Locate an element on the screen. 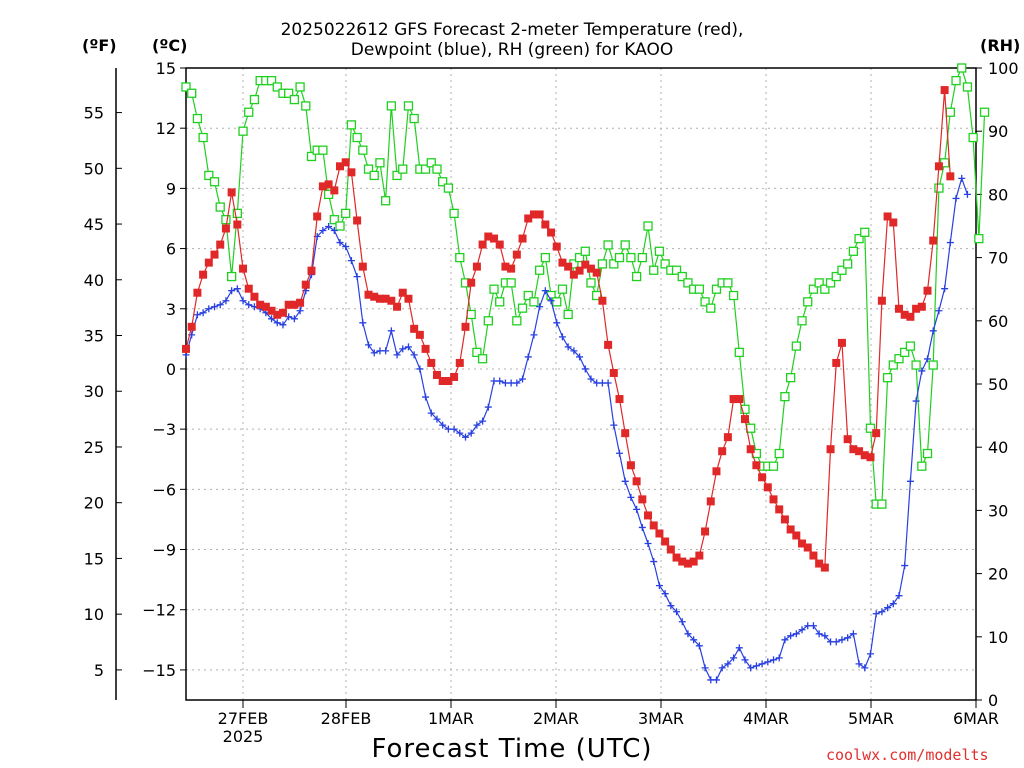  celsius-tick-label: −9 is located at coordinates (164, 550).